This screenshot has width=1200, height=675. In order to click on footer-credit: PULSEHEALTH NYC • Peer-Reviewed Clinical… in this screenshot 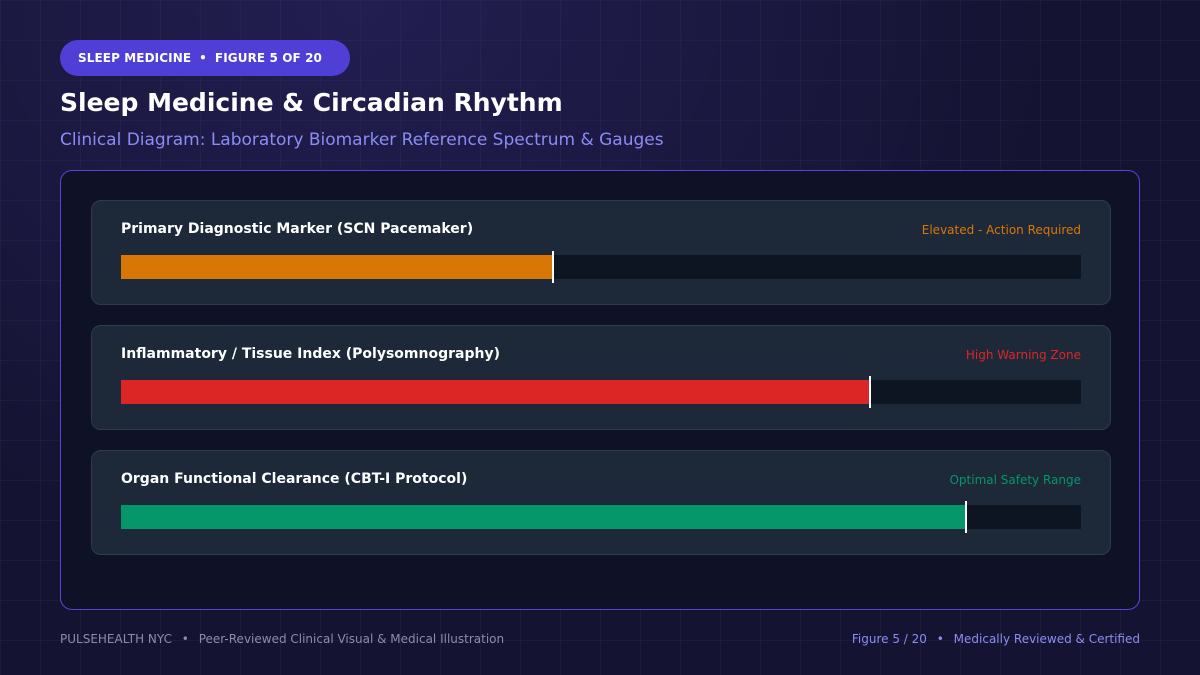, I will do `click(282, 639)`.